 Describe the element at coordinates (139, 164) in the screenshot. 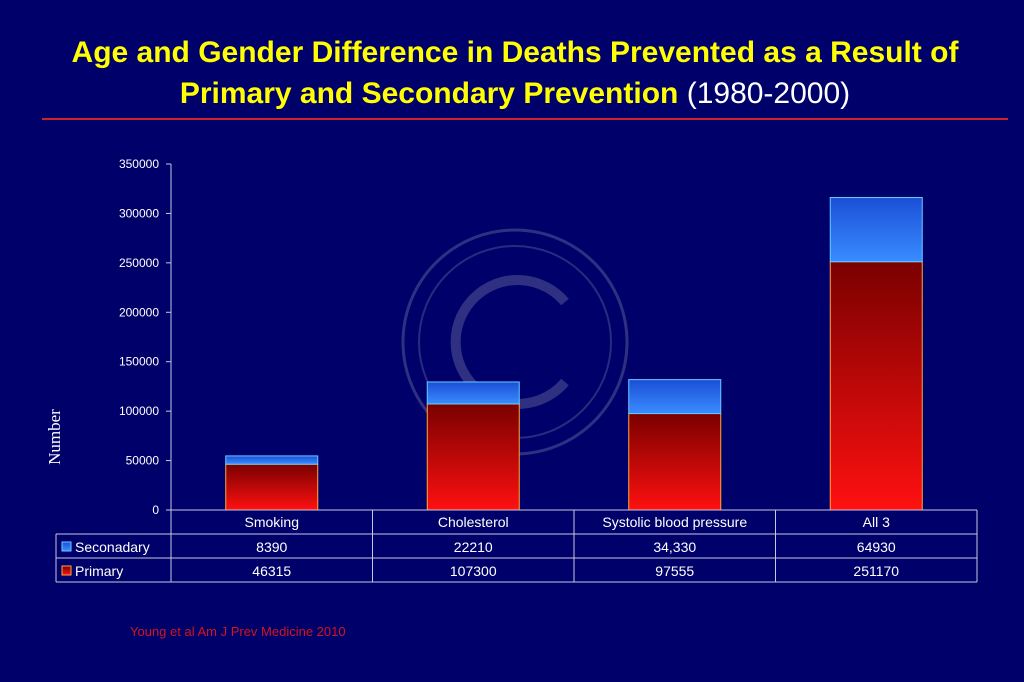

I see `y-tick-label: 350000` at that location.